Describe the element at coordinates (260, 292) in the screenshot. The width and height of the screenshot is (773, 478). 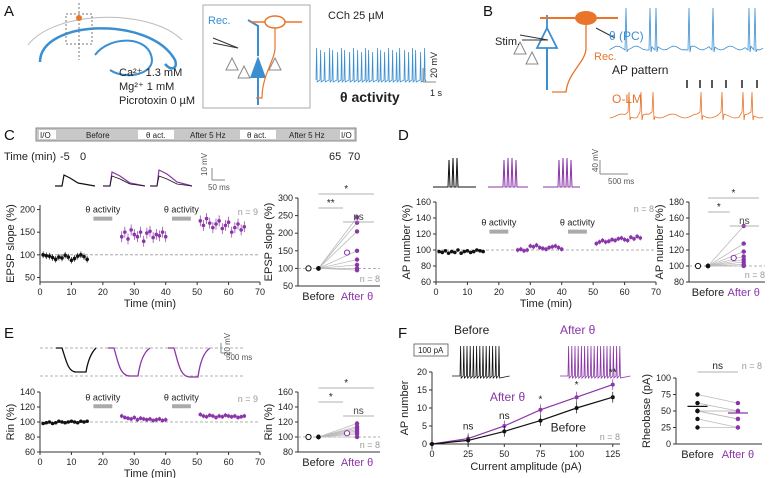
I see `x-tick-label: 70` at that location.